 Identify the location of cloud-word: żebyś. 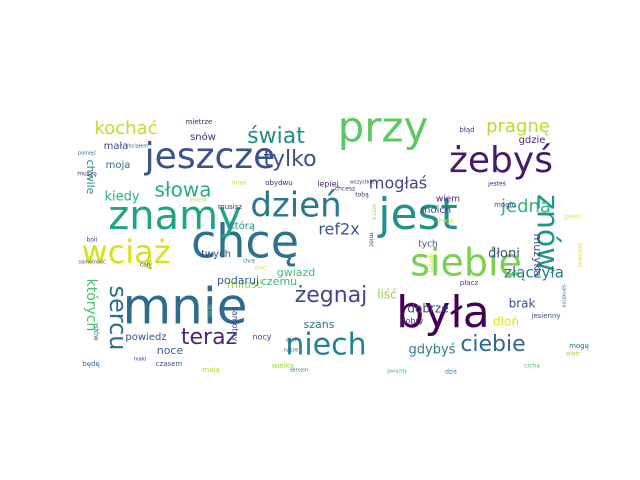
(501, 160).